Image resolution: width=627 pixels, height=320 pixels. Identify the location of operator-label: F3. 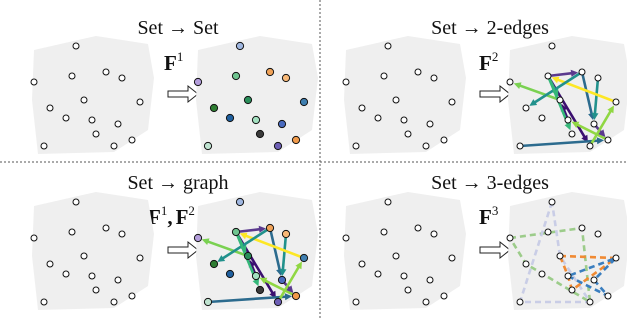
(488, 216).